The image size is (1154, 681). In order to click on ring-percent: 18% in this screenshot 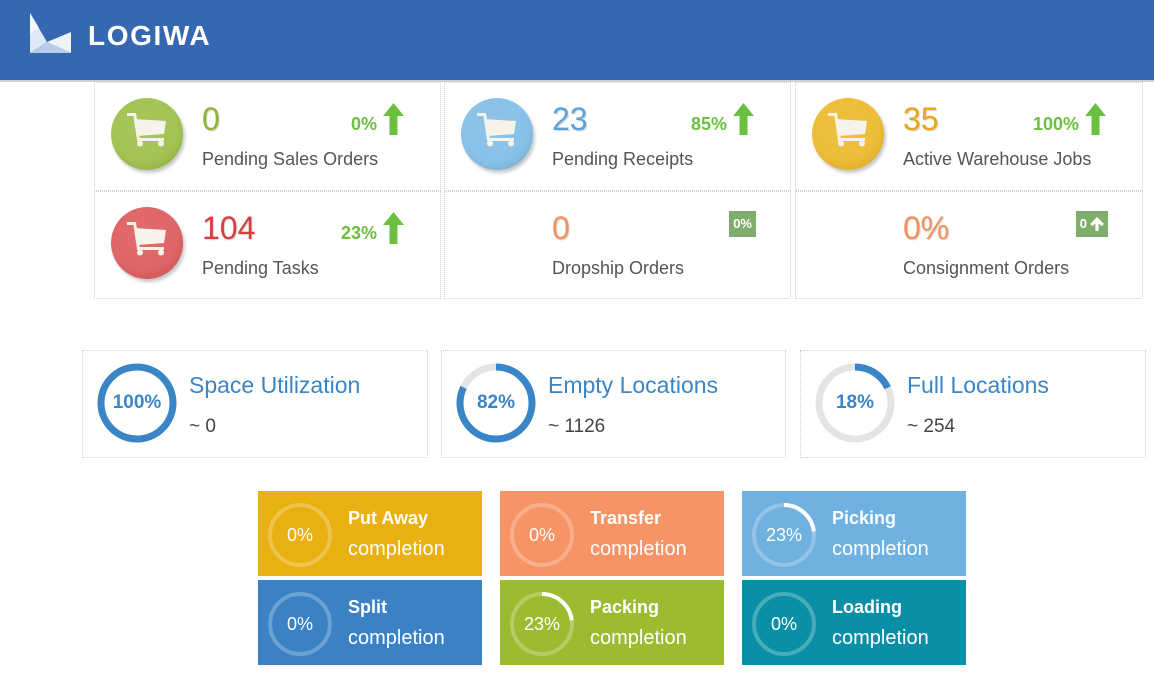, I will do `click(855, 402)`.